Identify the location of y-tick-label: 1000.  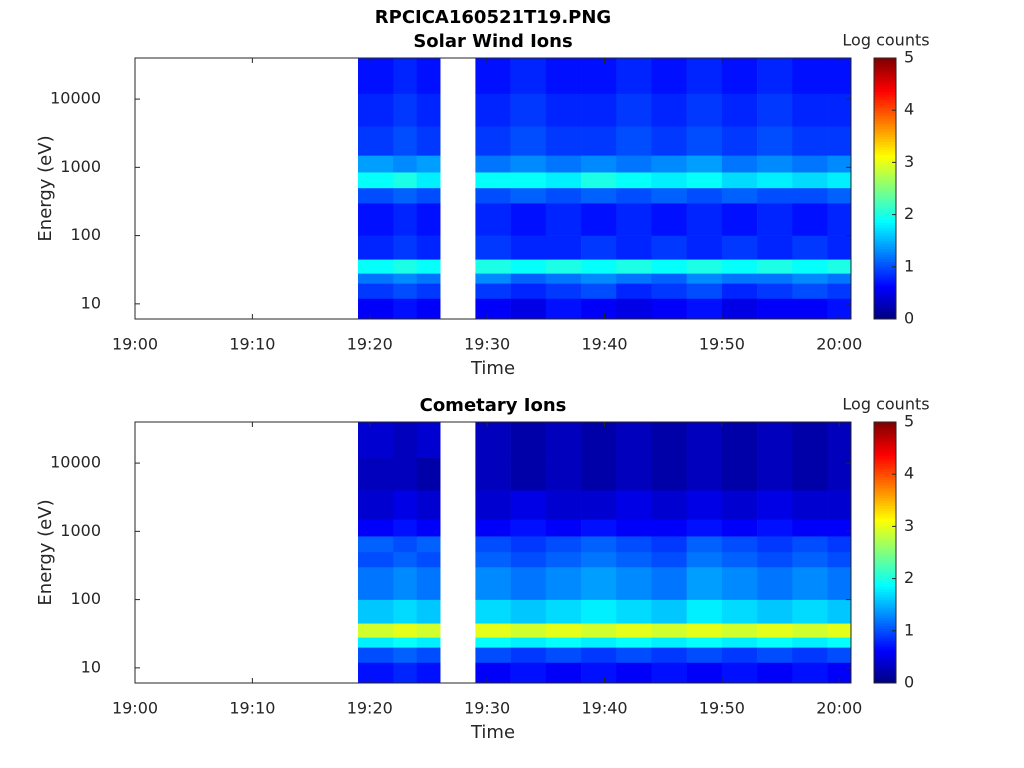
(80, 530).